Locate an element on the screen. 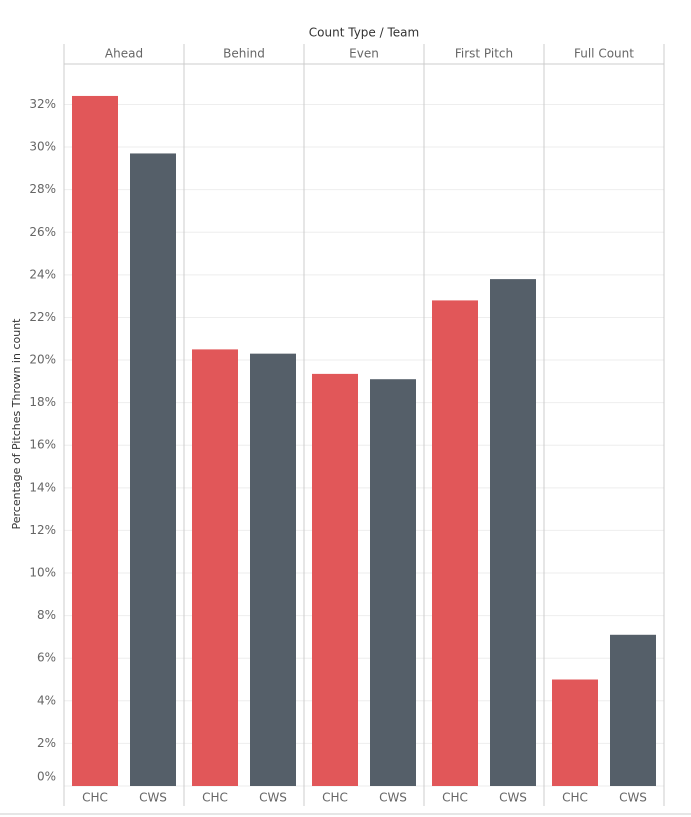 The image size is (691, 817). y-tick-label: 24% is located at coordinates (42, 274).